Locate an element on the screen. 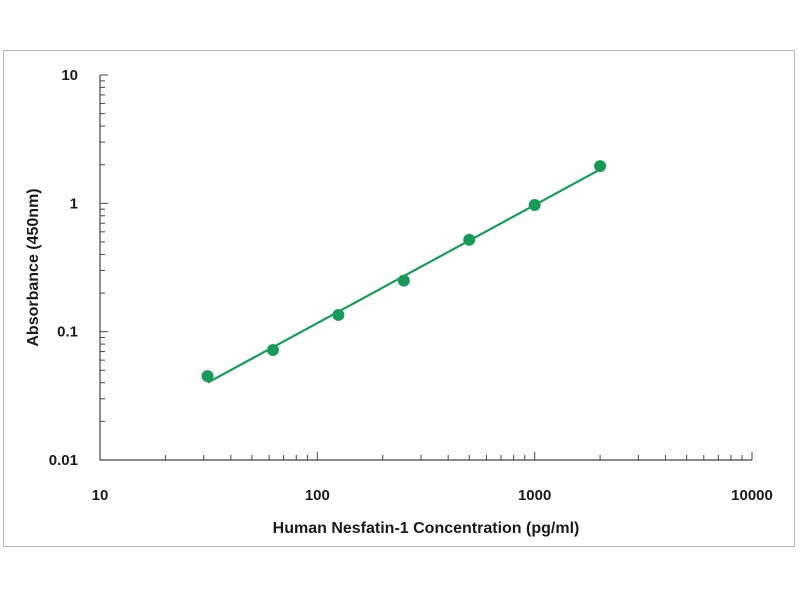 The image size is (800, 600). x-tick-label: 10 is located at coordinates (100, 495).